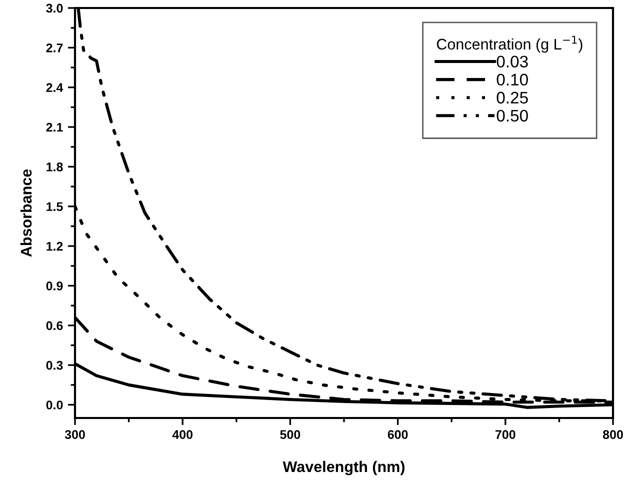 Image resolution: width=630 pixels, height=486 pixels. Describe the element at coordinates (290, 434) in the screenshot. I see `x-tick-label: 500` at that location.